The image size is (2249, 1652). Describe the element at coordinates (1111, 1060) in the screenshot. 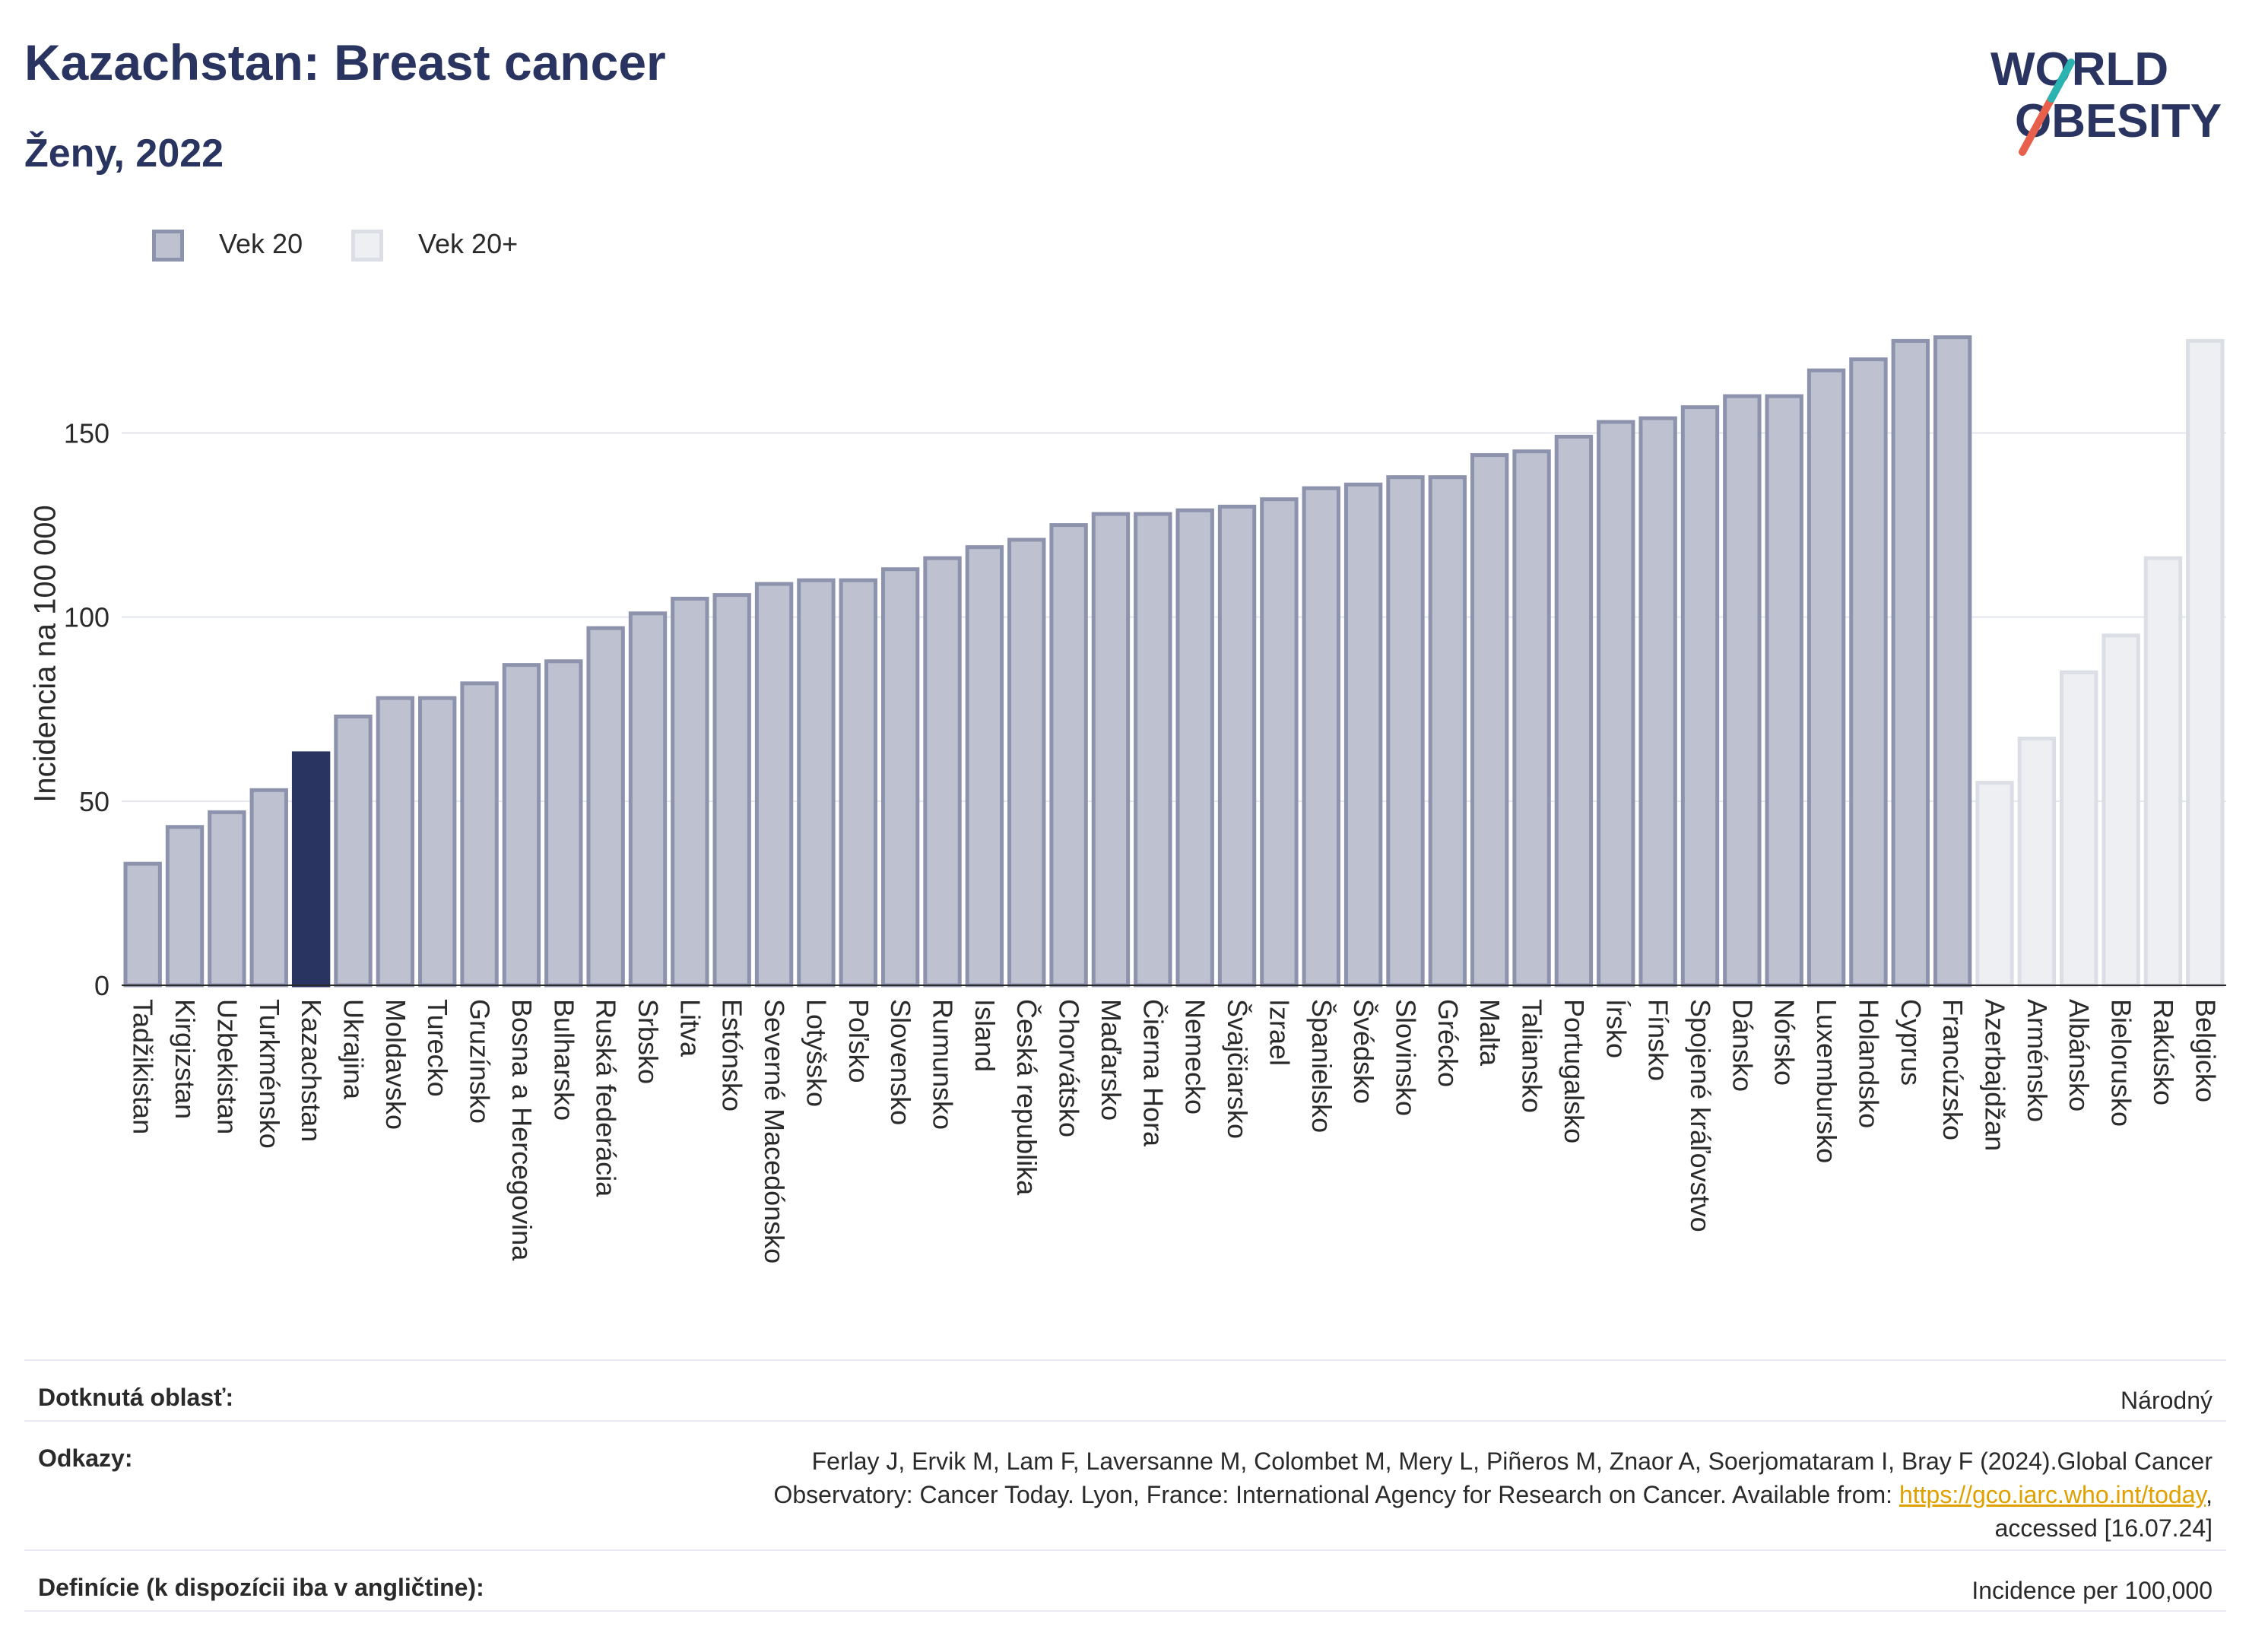

I see `x-tick-label: Maďarsko` at that location.